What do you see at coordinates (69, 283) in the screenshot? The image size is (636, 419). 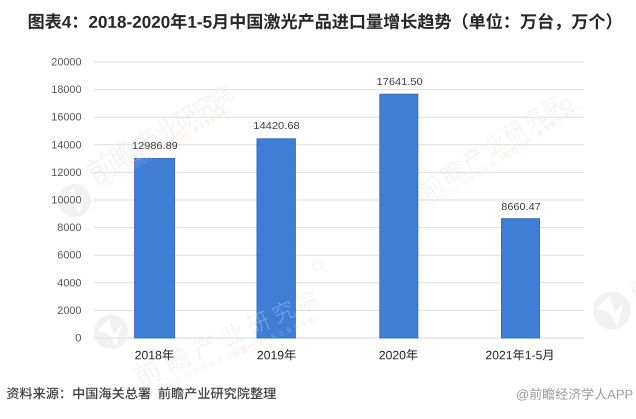 I see `svg-text: 4000` at bounding box center [69, 283].